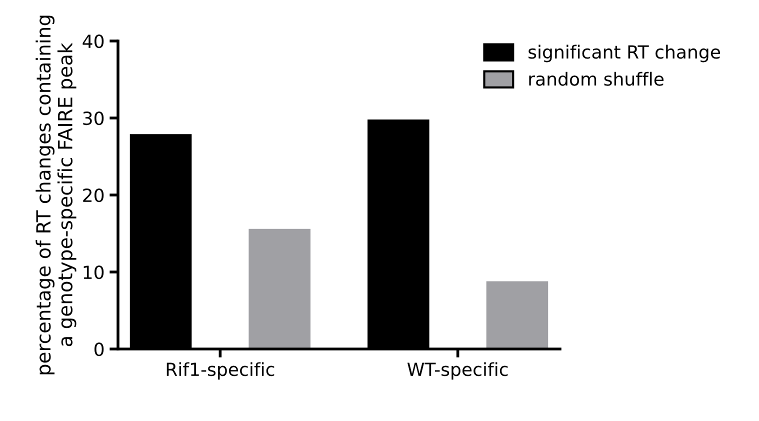 The height and width of the screenshot is (421, 759). Describe the element at coordinates (94, 272) in the screenshot. I see `y-tick-label: 10` at that location.